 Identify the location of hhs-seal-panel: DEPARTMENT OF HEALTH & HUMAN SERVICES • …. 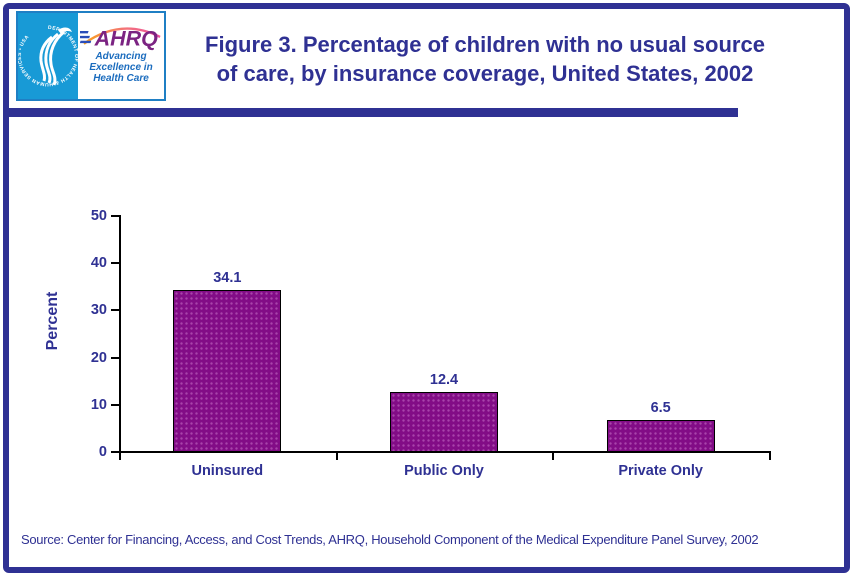
(48, 56).